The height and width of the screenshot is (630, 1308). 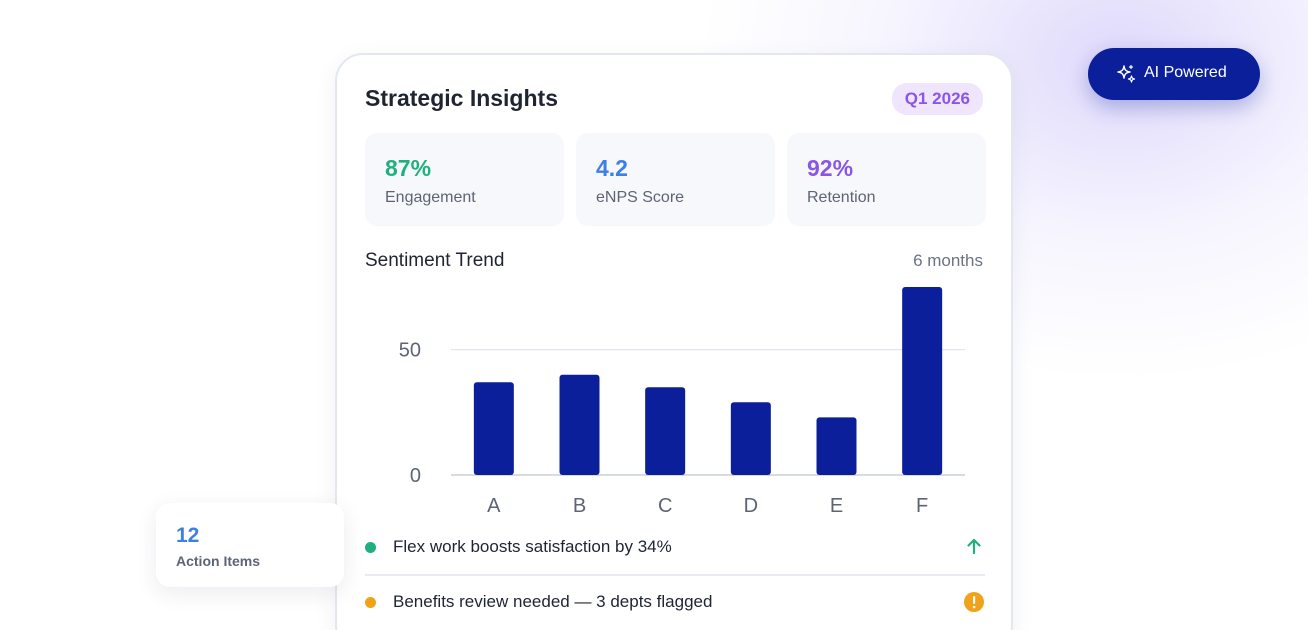 What do you see at coordinates (841, 197) in the screenshot?
I see `stat-label: Retention` at bounding box center [841, 197].